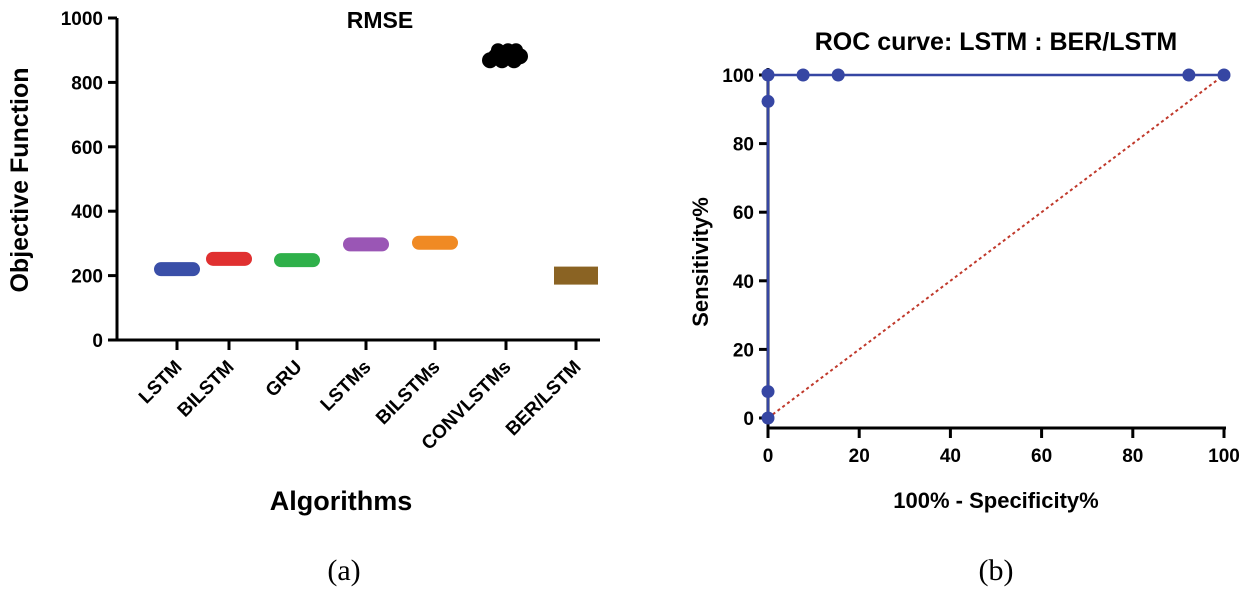 This screenshot has height=593, width=1250. I want to click on chart-b-y-tick-label: 100, so click(738, 76).